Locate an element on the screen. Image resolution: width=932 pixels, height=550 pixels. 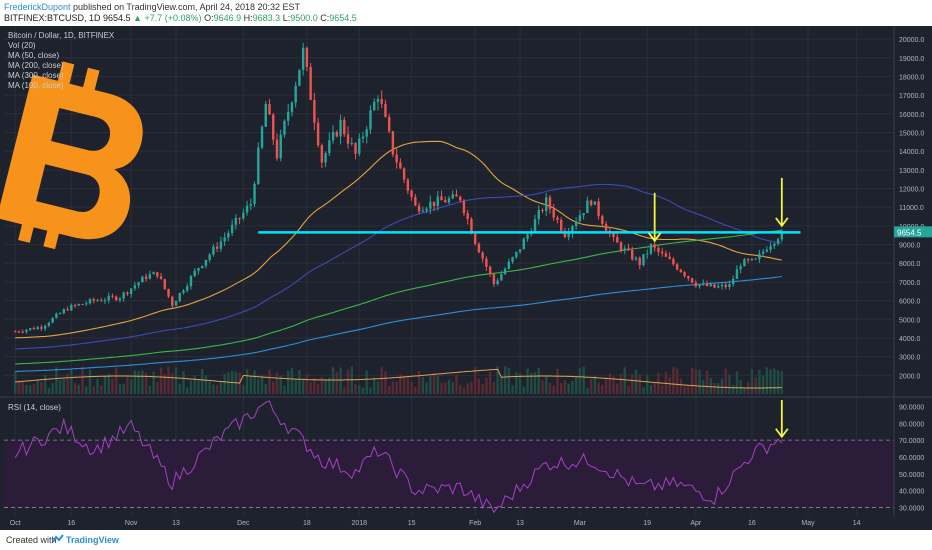
price-tick-label: 14000.0 is located at coordinates (911, 152).